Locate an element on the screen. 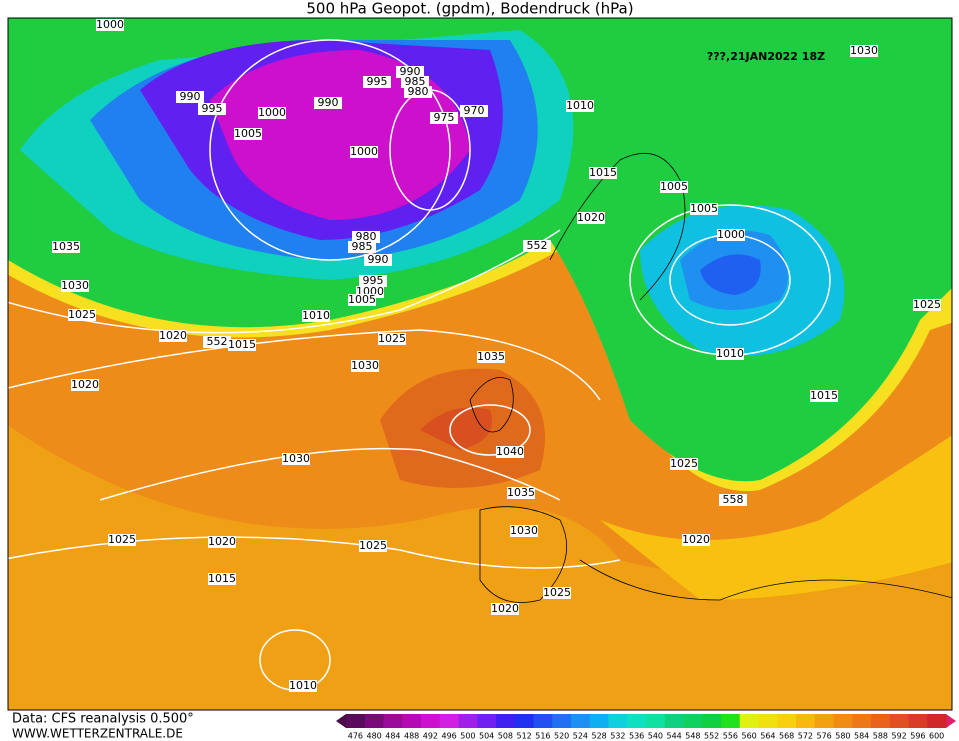 The width and height of the screenshot is (959, 741). colorbar-label: 596 is located at coordinates (917, 736).